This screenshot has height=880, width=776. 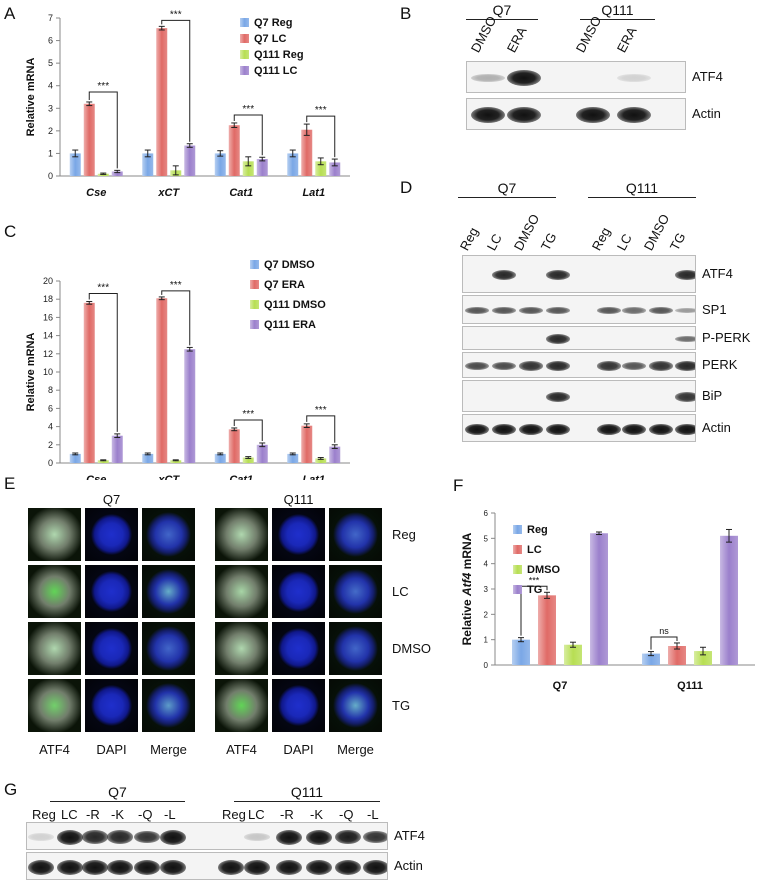 I want to click on y-axis-label: Relative mRNA, so click(x=31, y=97).